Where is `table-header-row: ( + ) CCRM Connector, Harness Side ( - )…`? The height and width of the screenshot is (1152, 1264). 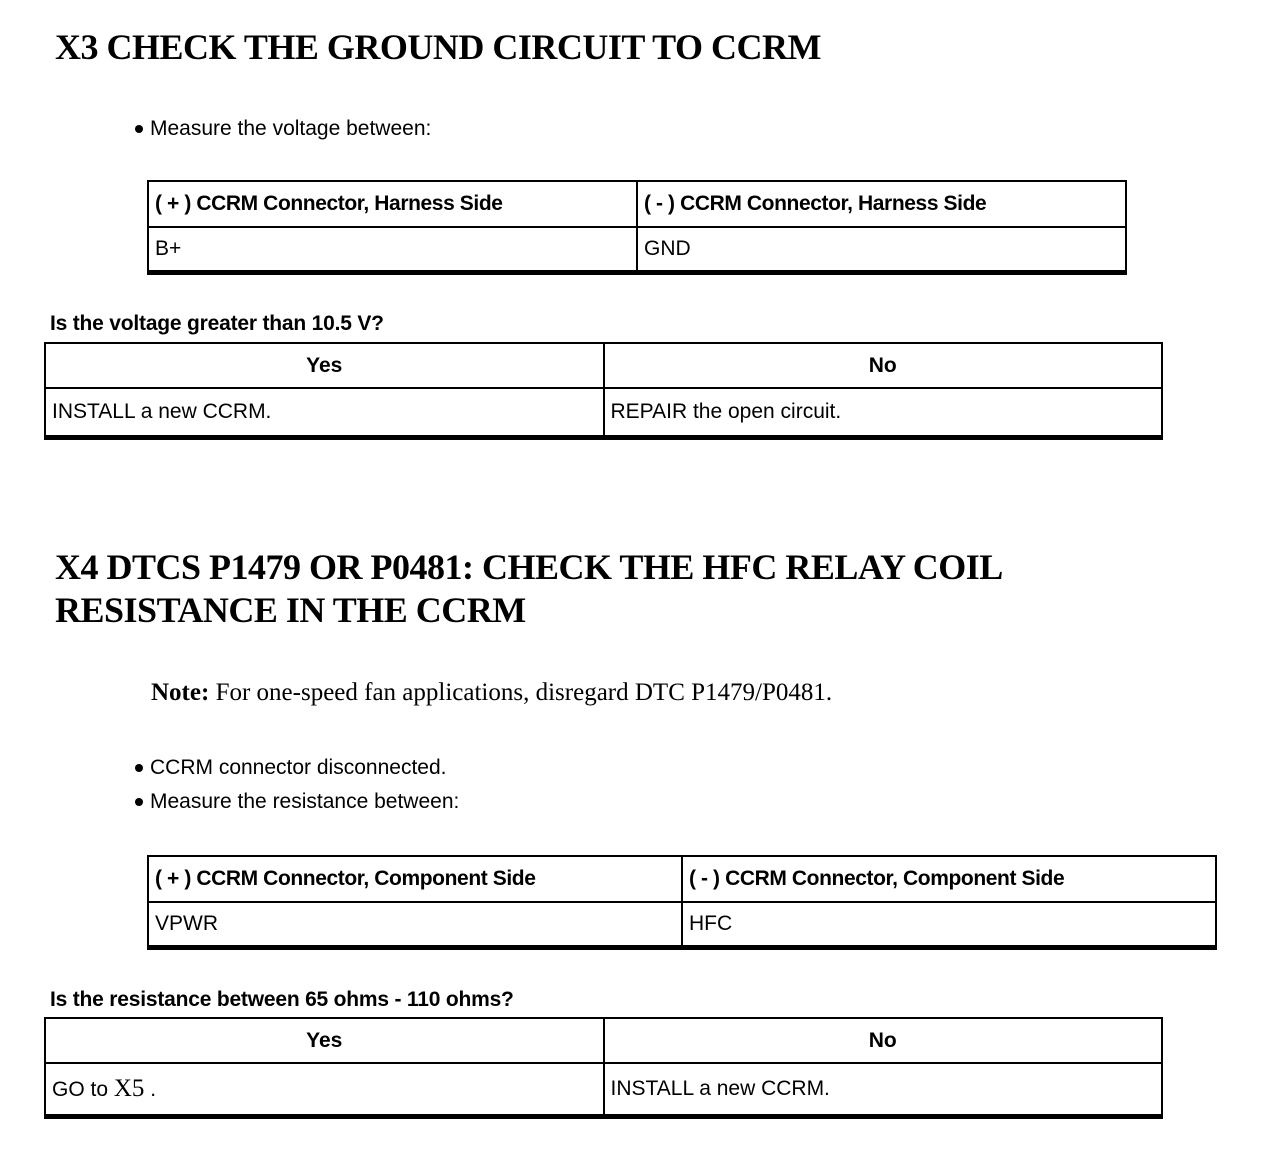 table-header-row: ( + ) CCRM Connector, Harness Side ( - )… is located at coordinates (637, 204).